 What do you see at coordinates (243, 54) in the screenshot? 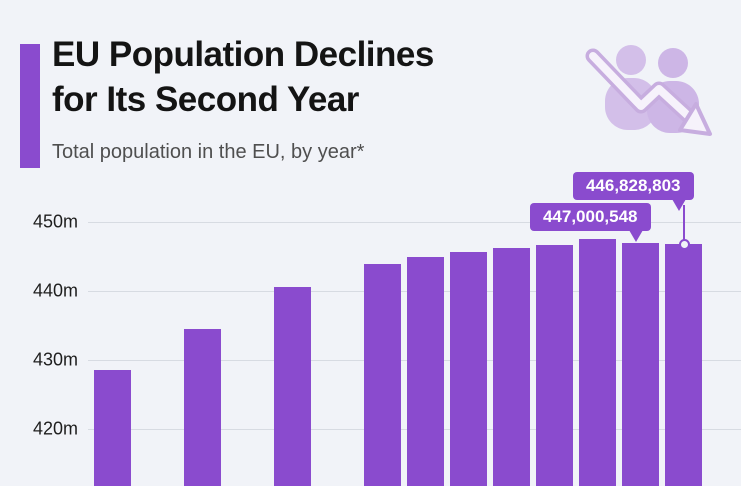
I see `title-line-1: EU Population Declines` at bounding box center [243, 54].